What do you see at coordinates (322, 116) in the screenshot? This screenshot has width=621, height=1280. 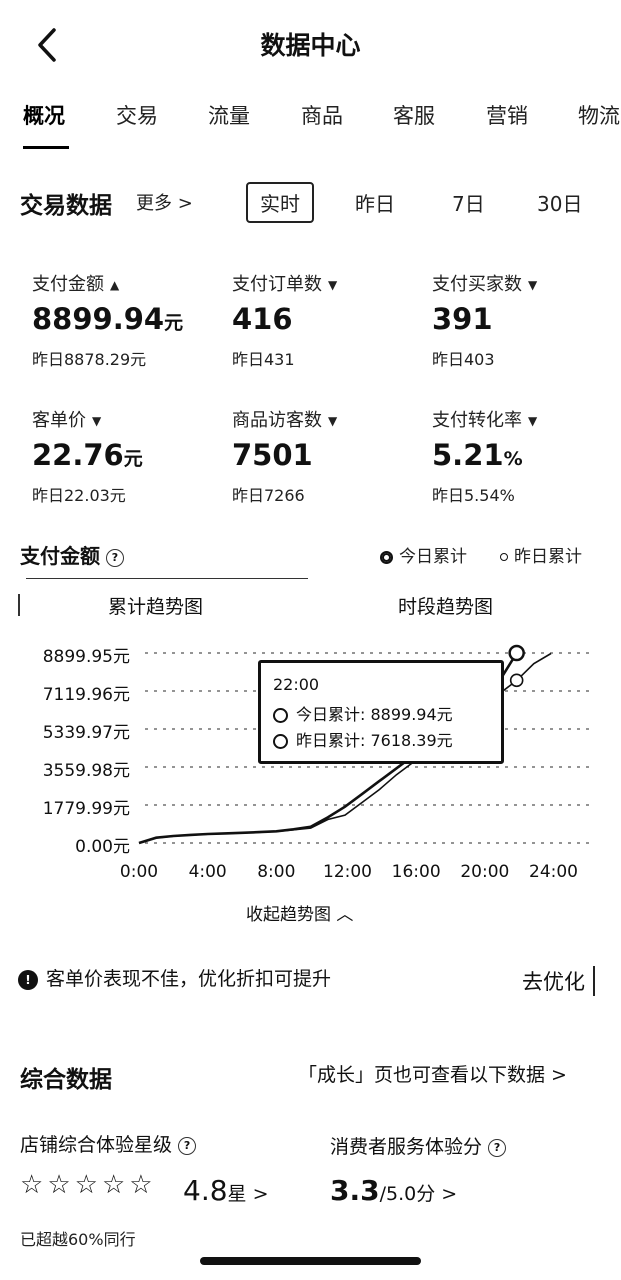 I see `tab-product: 商品` at bounding box center [322, 116].